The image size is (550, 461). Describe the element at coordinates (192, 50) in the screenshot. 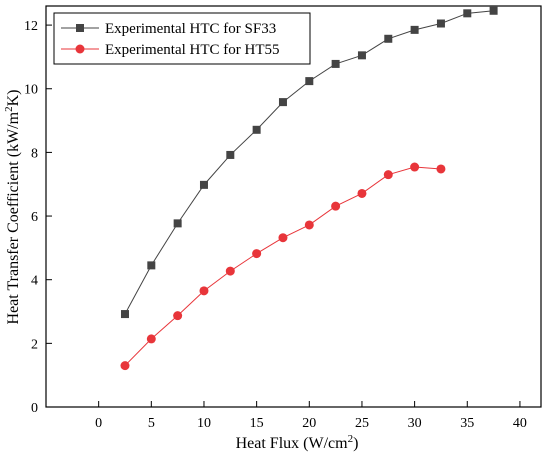

I see `legend-label-ht55: Experimental HTC for HT55` at that location.